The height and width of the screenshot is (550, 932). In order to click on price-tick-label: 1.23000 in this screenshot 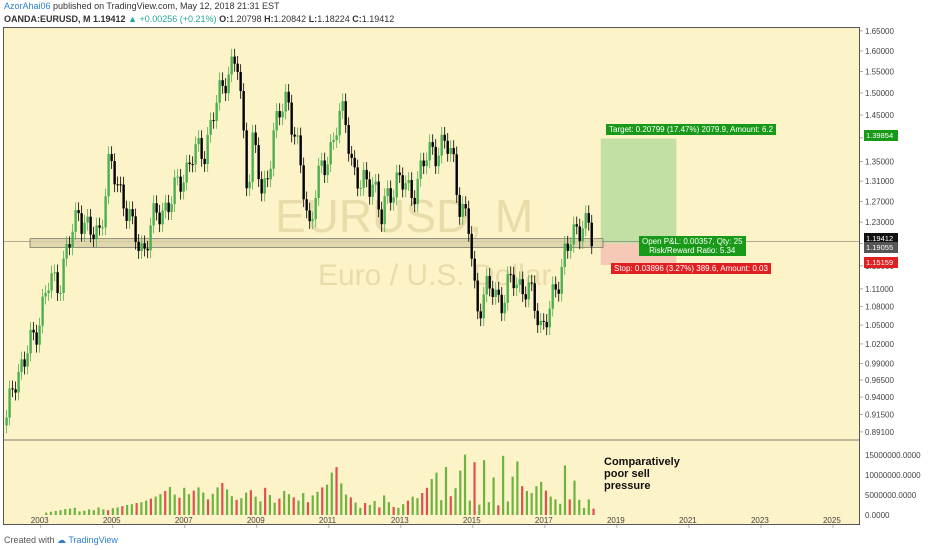, I will do `click(879, 222)`.